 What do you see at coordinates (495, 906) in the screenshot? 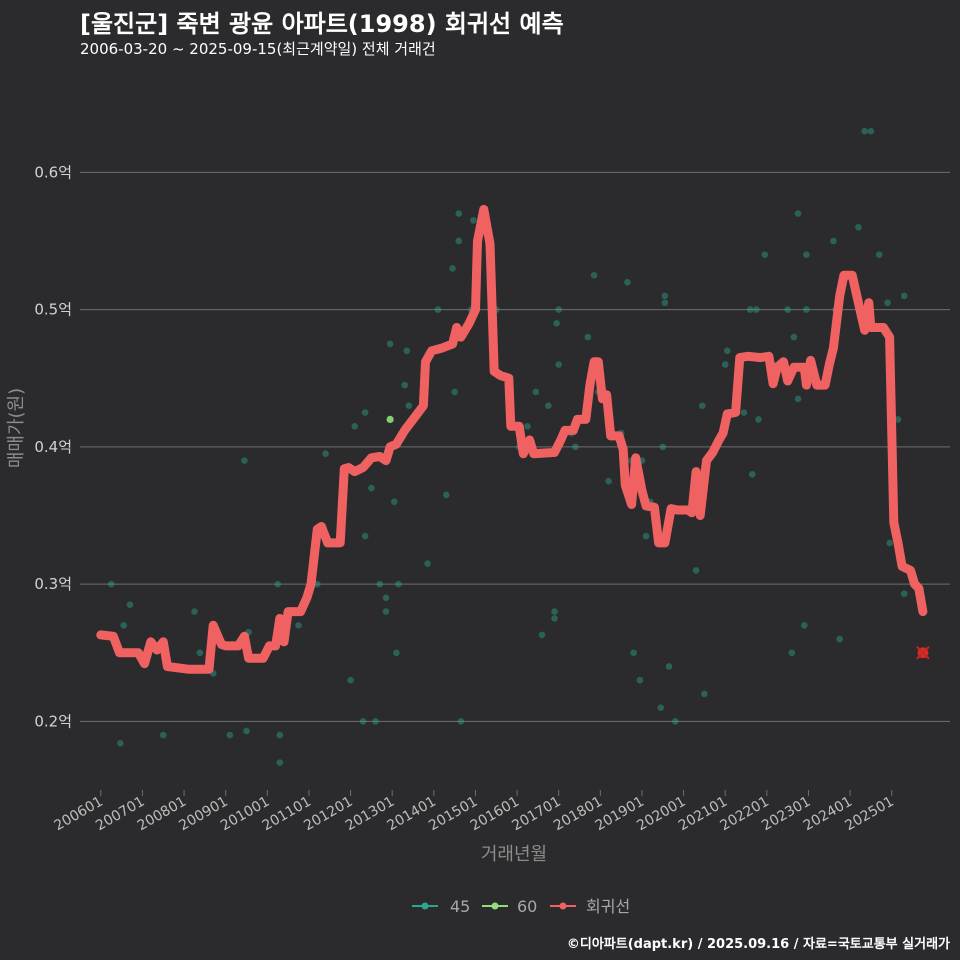
I see `legend-swatch-60-dot` at bounding box center [495, 906].